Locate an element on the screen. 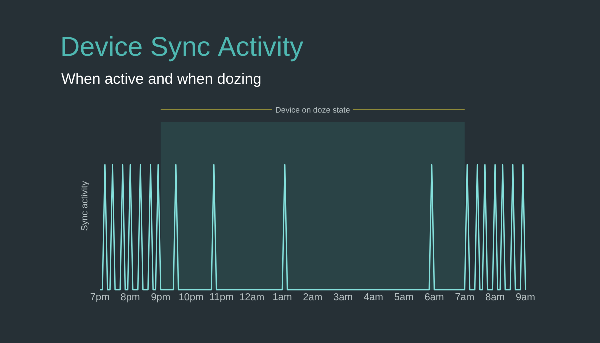 The width and height of the screenshot is (600, 343). x-tick-label: 12am is located at coordinates (252, 297).